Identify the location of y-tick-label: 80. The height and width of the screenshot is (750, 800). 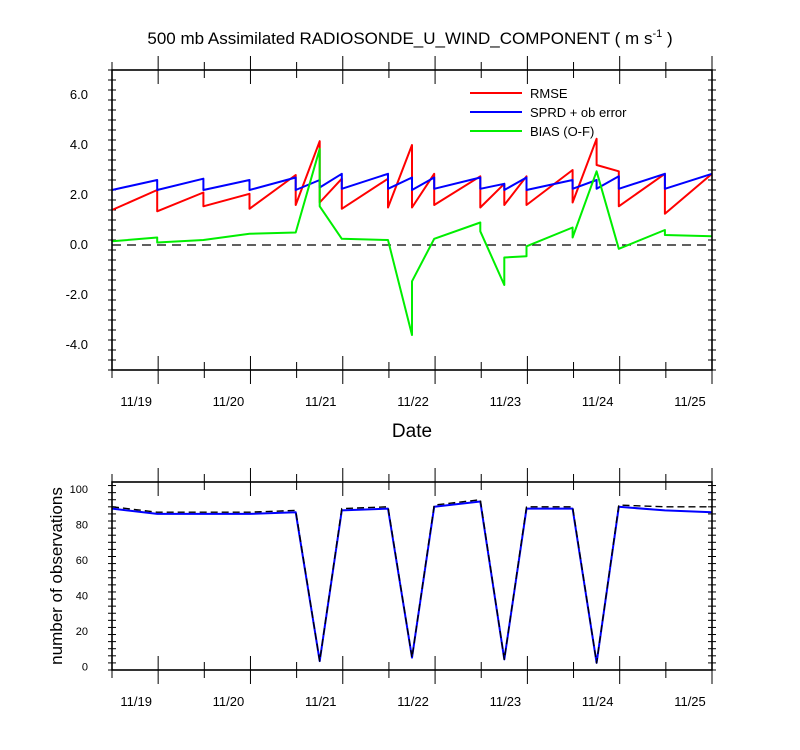
(82, 526).